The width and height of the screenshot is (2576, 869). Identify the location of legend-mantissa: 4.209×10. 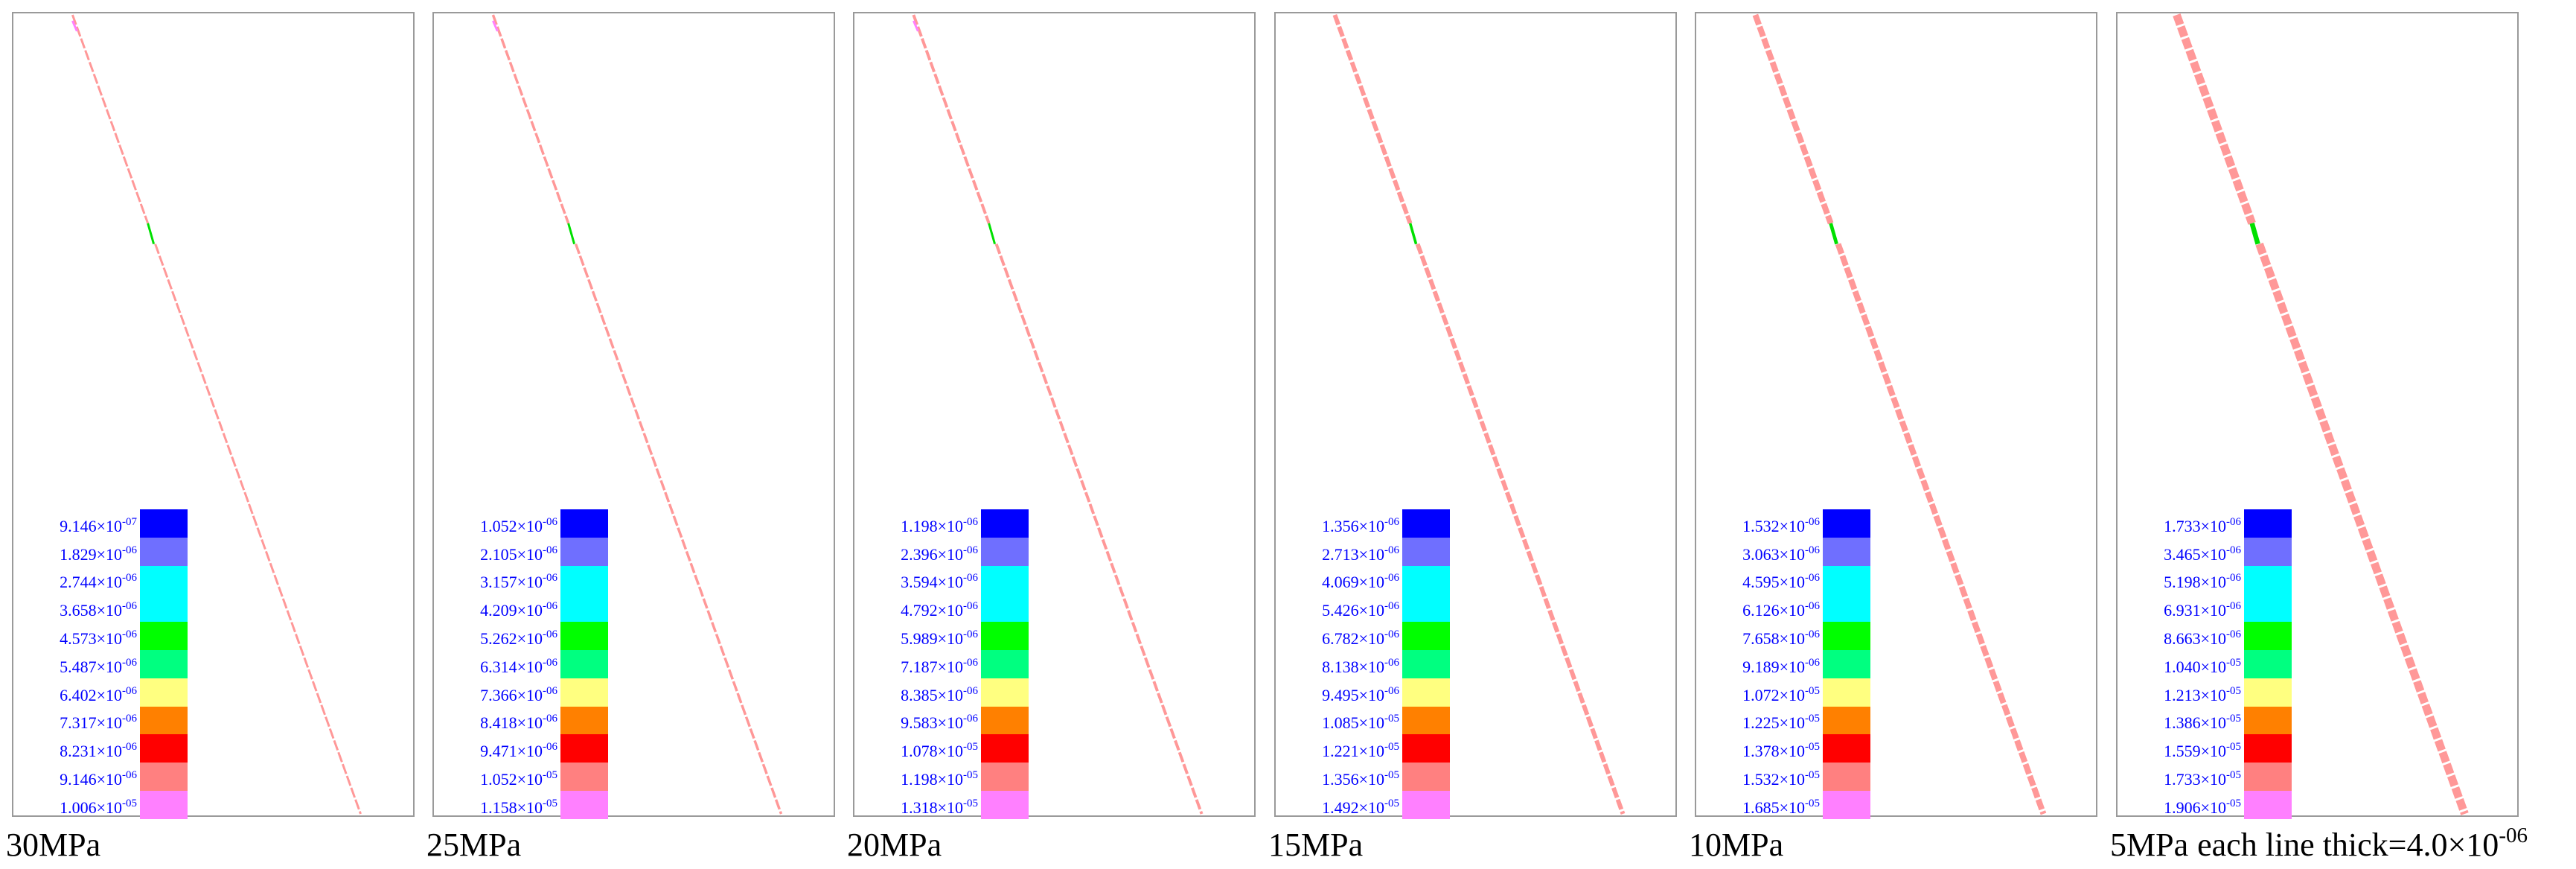
(511, 610).